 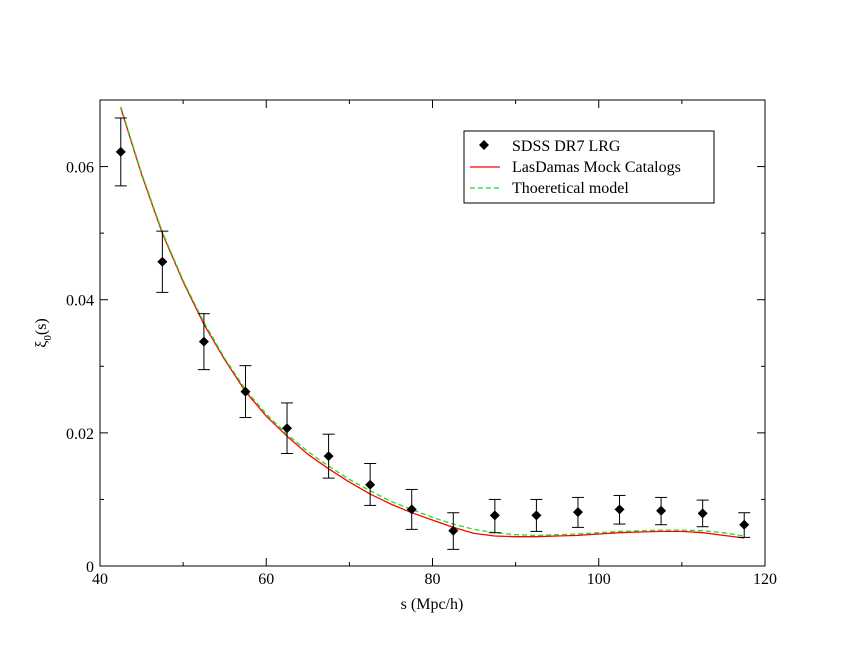 I want to click on y-axis-label-subscript: 0, so click(x=48, y=338).